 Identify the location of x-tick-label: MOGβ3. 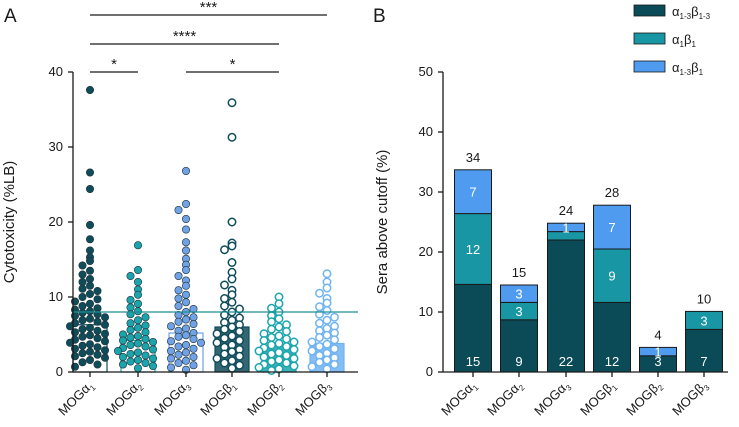
(313, 398).